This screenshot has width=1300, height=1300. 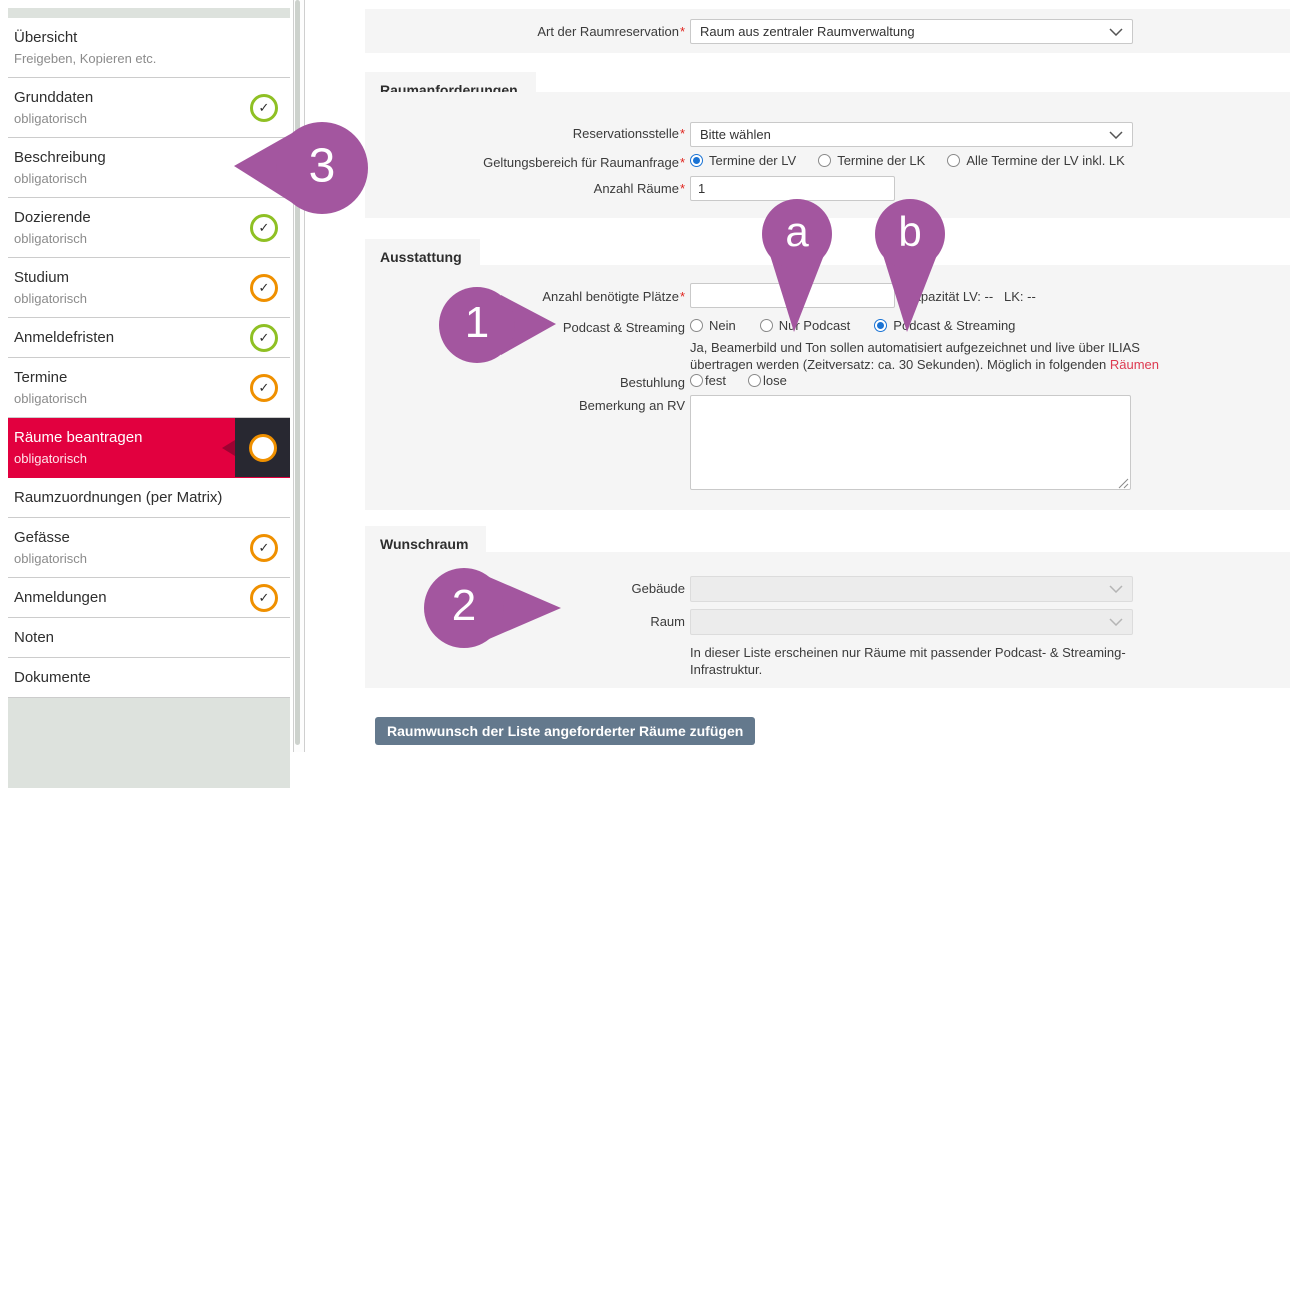 What do you see at coordinates (149, 108) in the screenshot?
I see `sidebar-item-grunddaten: Grunddaten obligatorisch ✓` at bounding box center [149, 108].